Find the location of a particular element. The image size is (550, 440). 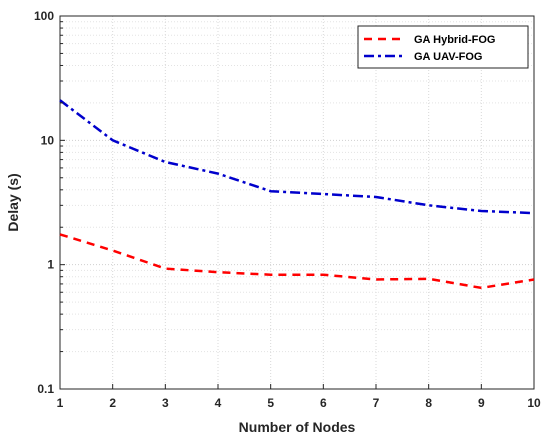

x-tick-label: 10 is located at coordinates (534, 403).